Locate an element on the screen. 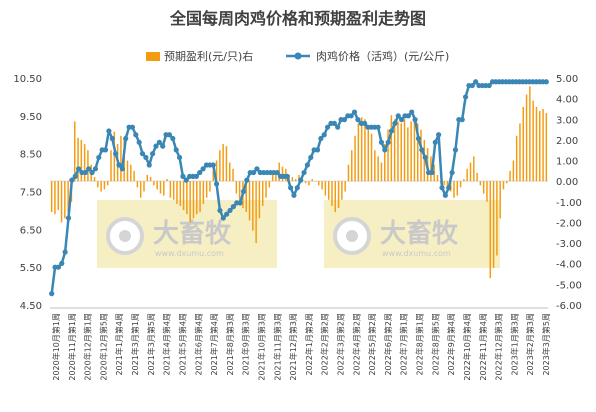  y-right-tick-label: 4.00 is located at coordinates (567, 100).